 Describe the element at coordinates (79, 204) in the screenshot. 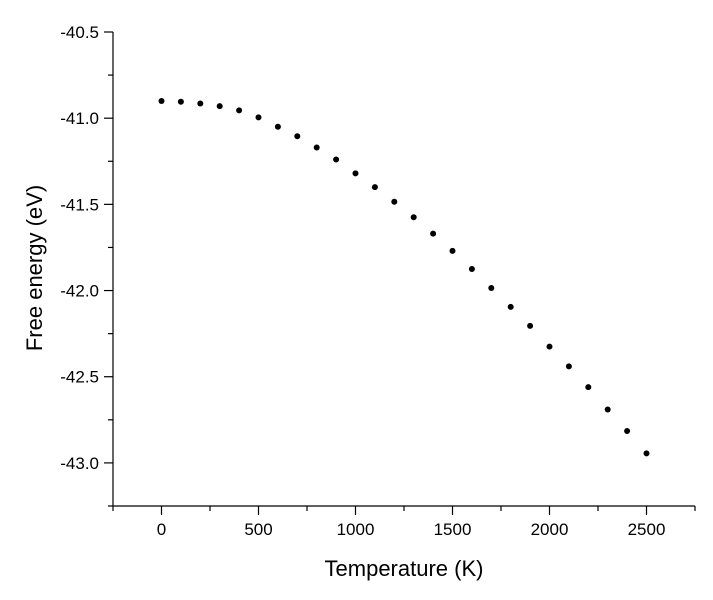

I see `y-tick-label: -41.5` at that location.